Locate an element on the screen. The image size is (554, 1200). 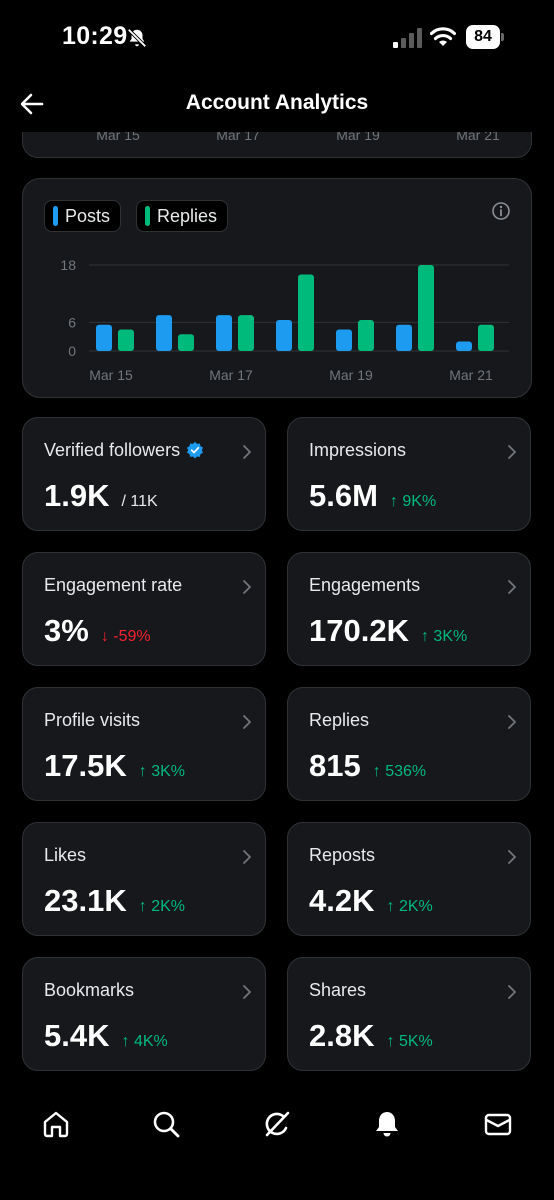
legend-replies: Replies is located at coordinates (182, 216).